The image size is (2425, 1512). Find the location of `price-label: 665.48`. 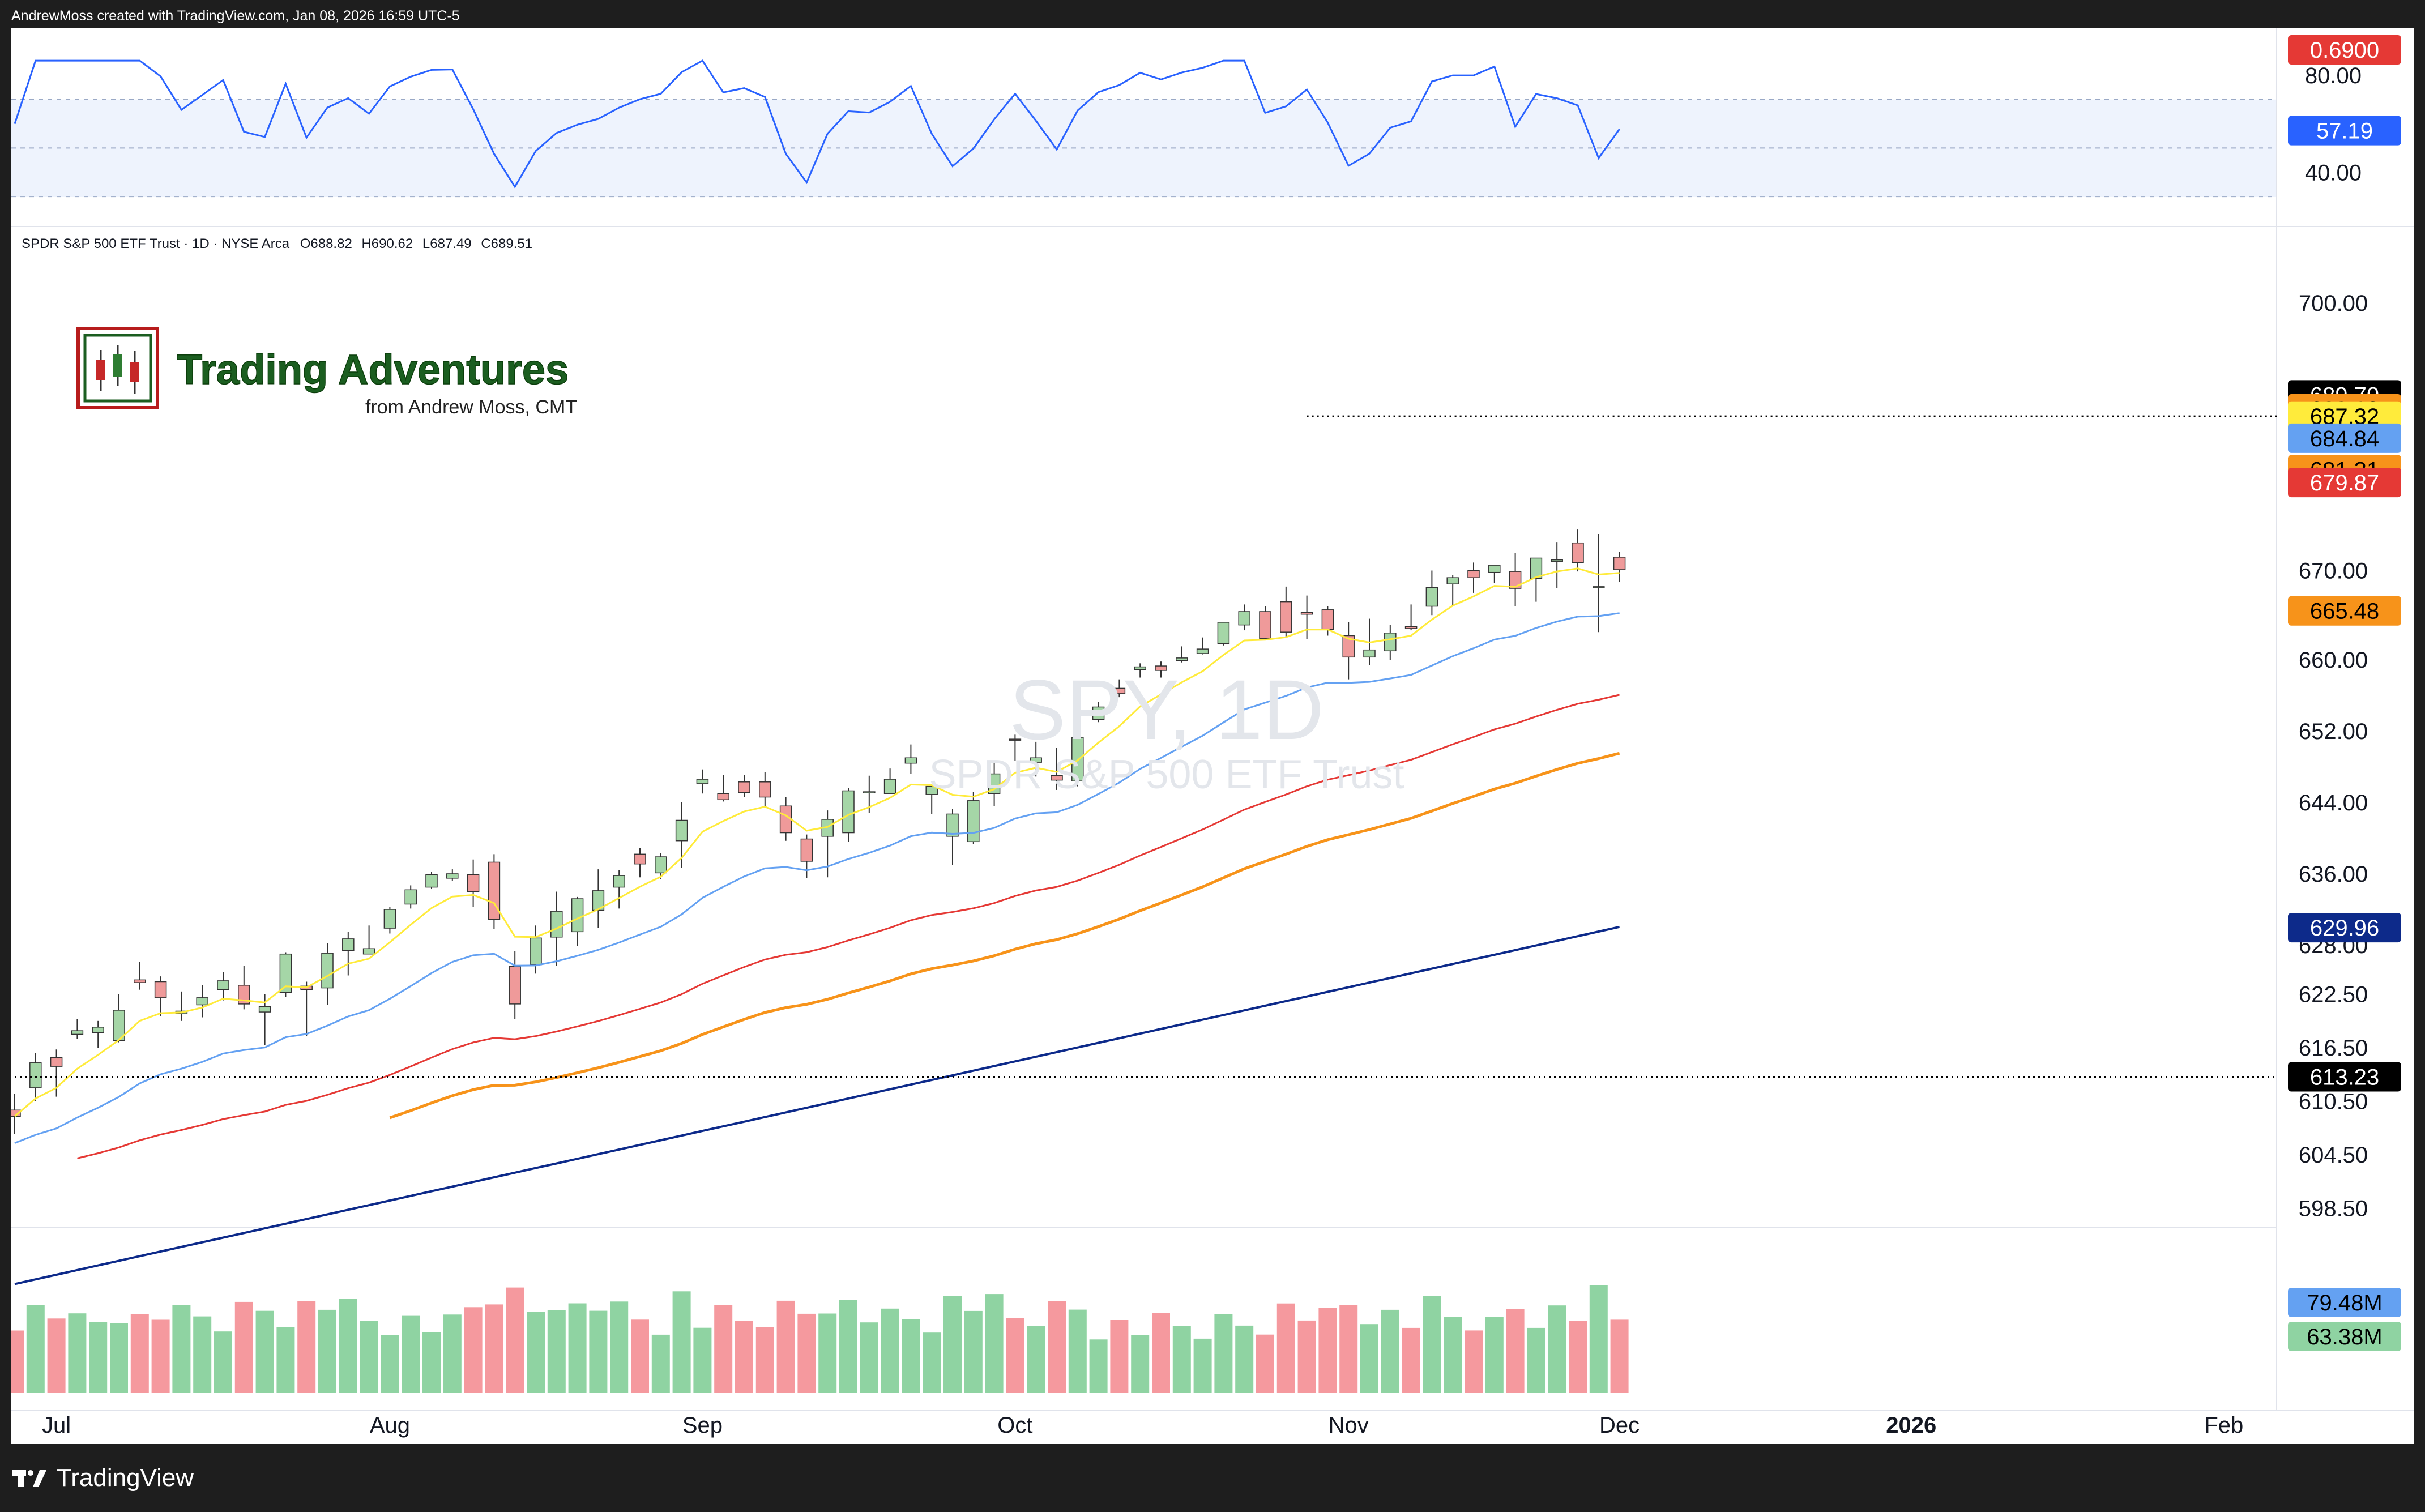

price-label: 665.48 is located at coordinates (2344, 611).